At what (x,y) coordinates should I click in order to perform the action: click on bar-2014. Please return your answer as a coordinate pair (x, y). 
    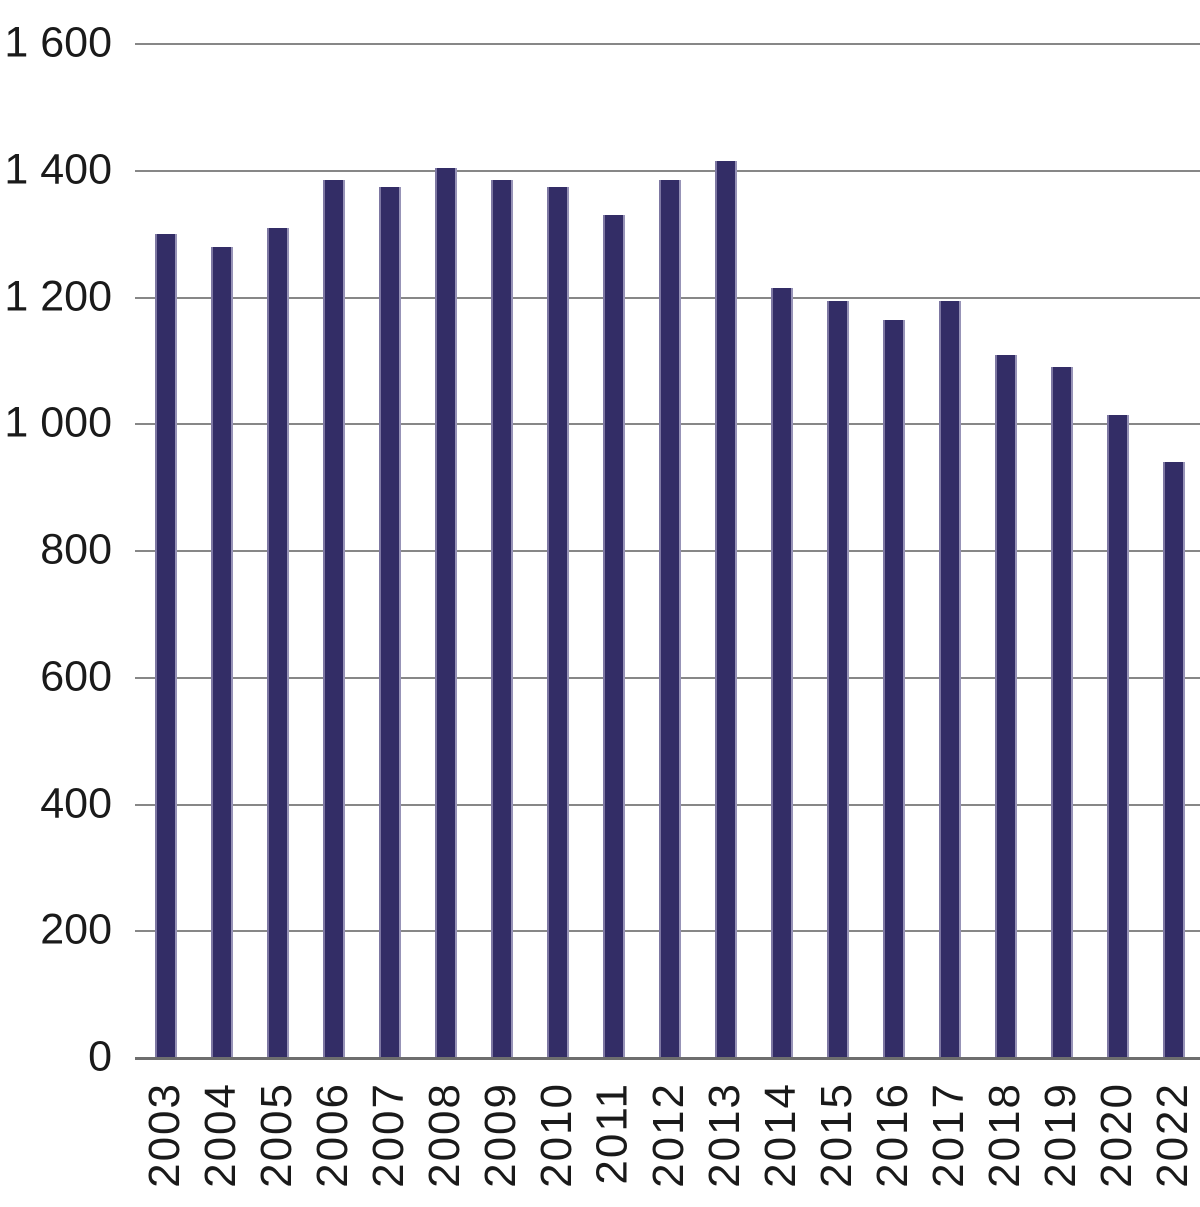
    Looking at the image, I should click on (782, 672).